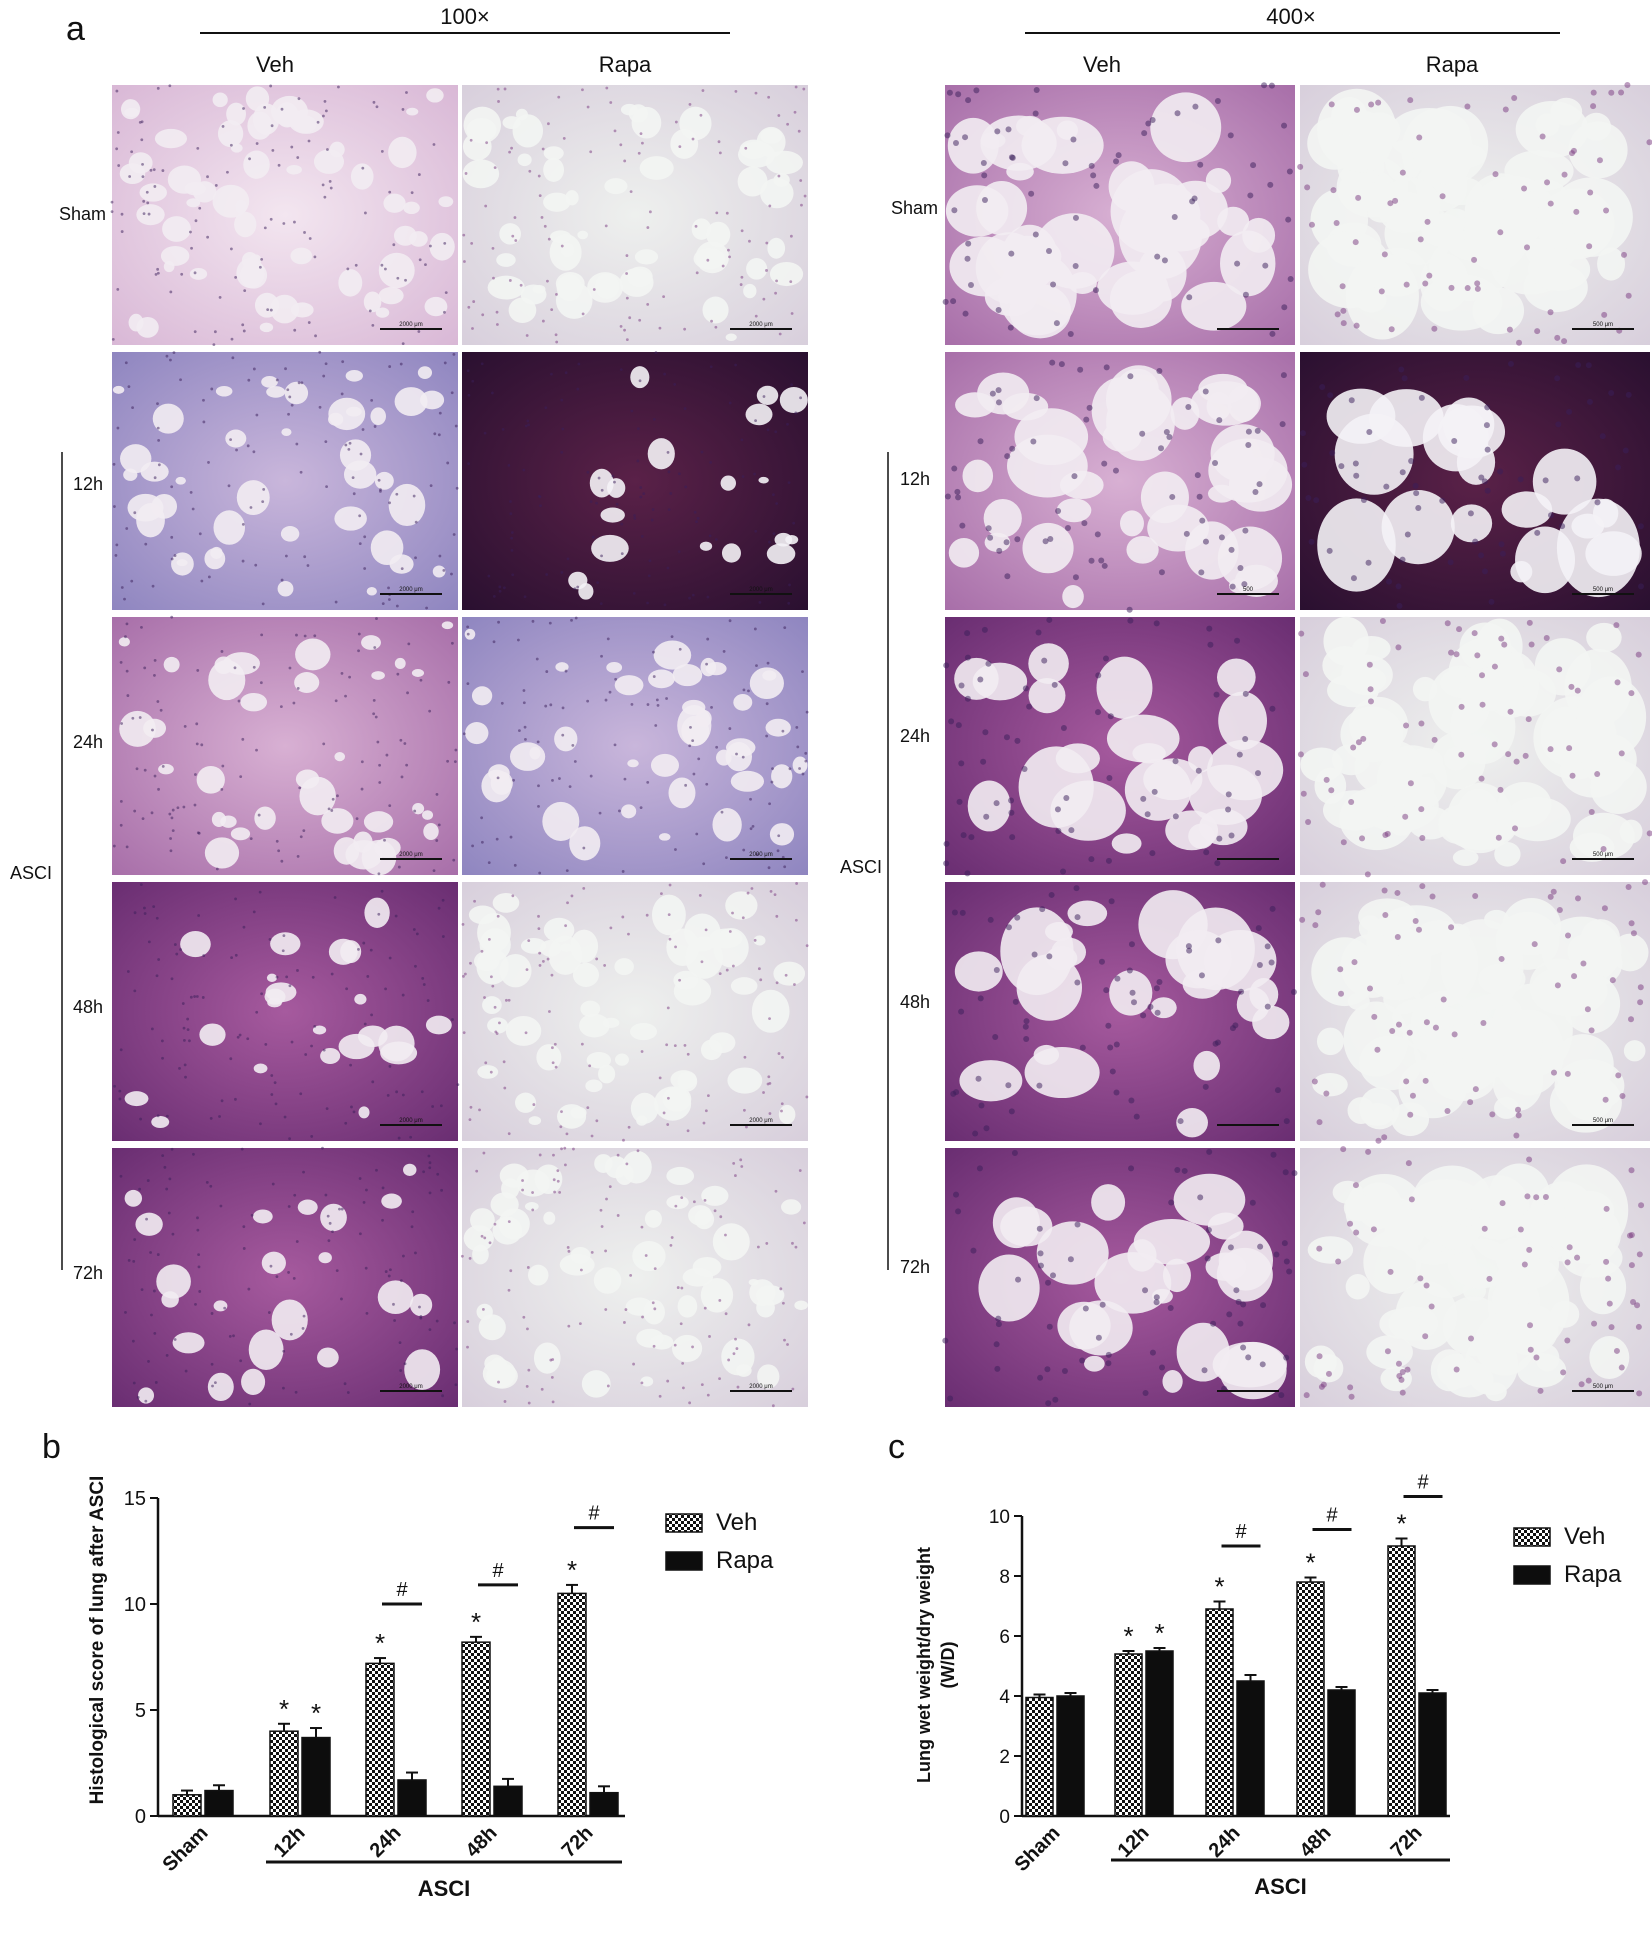 Image resolution: width=1652 pixels, height=1938 pixels. What do you see at coordinates (1119, 482) in the screenshot?
I see `micrograph-veh-400x-12h: 500` at bounding box center [1119, 482].